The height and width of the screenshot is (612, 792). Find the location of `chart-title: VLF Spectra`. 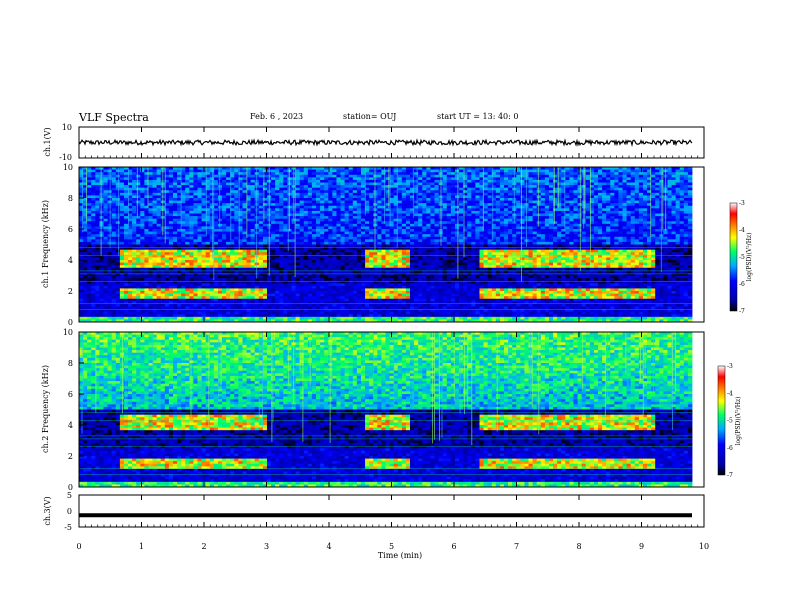

chart-title: VLF Spectra is located at coordinates (114, 117).